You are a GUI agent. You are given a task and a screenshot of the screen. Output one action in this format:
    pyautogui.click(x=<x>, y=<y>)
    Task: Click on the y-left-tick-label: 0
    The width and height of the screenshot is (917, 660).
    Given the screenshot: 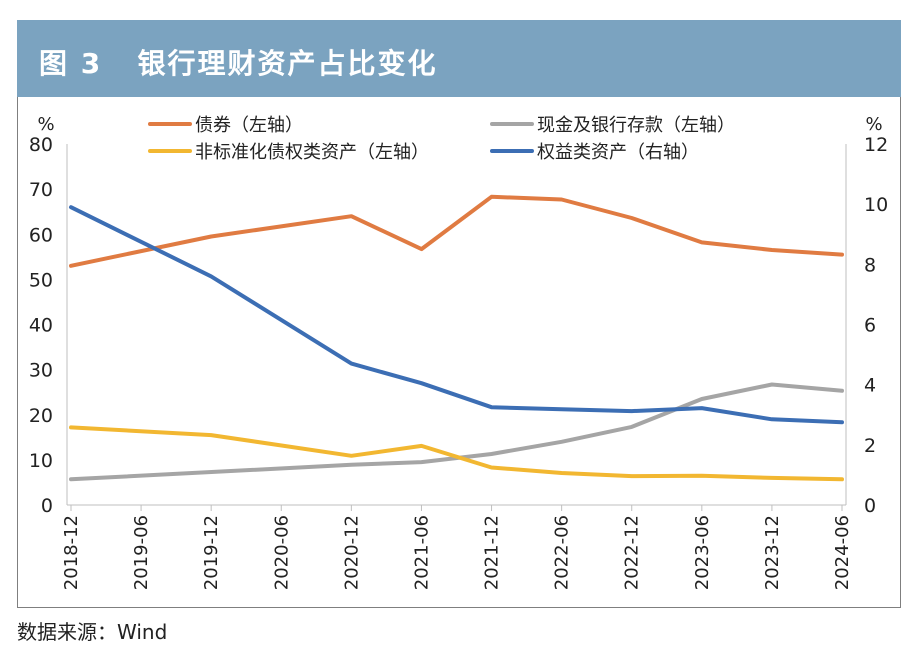 What is the action you would take?
    pyautogui.click(x=47, y=506)
    